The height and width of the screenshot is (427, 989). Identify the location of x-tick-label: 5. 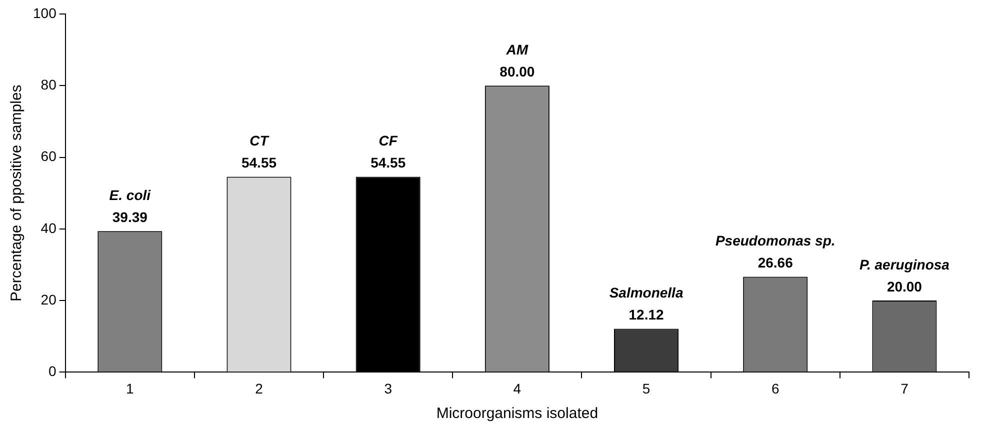
(646, 388).